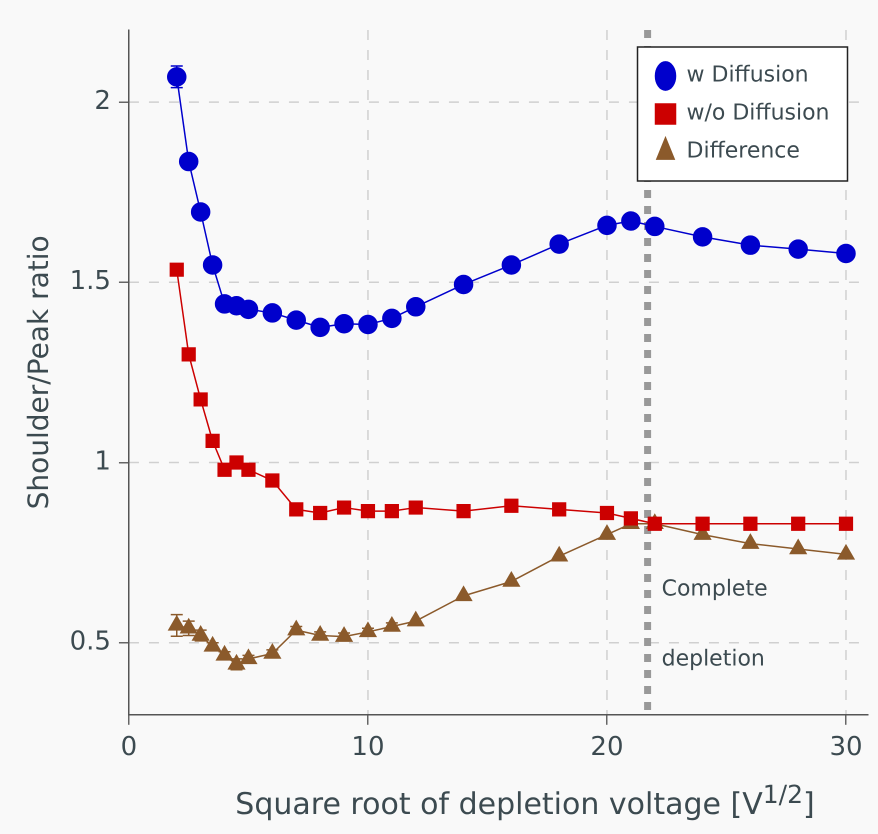 This screenshot has height=834, width=878. Describe the element at coordinates (846, 747) in the screenshot. I see `x-tick-label: 30` at that location.